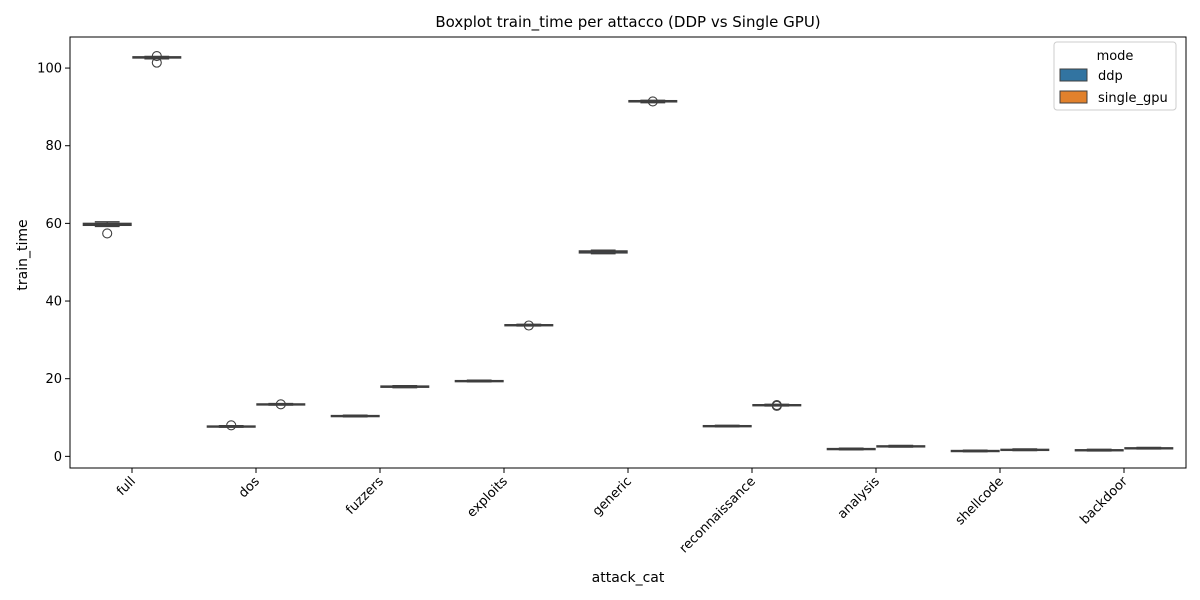 This screenshot has height=600, width=1200. What do you see at coordinates (1073, 75) in the screenshot?
I see `legend-swatch-ddp` at bounding box center [1073, 75].